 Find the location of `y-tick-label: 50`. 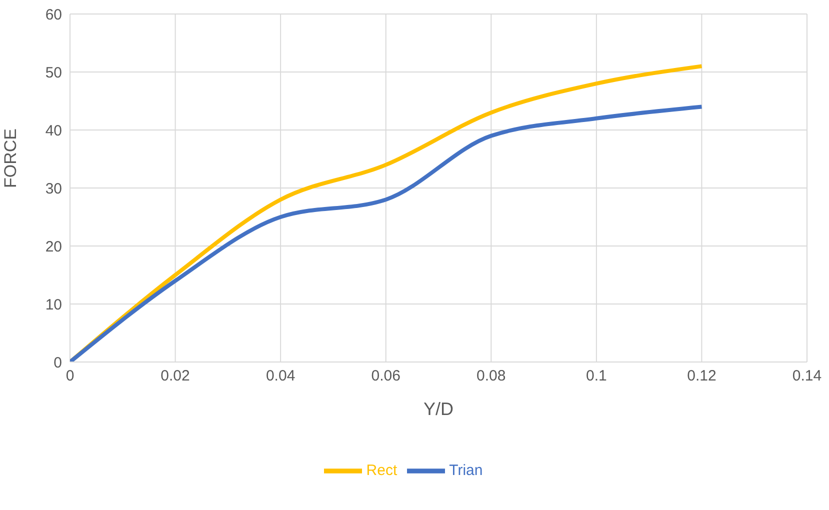

y-tick-label: 50 is located at coordinates (53, 73).